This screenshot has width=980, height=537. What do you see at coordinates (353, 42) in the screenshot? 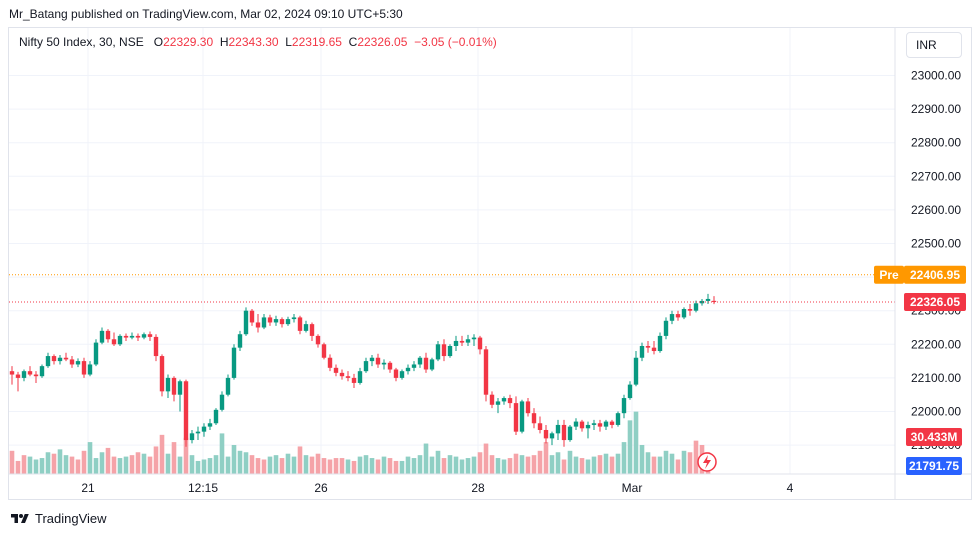
I see `close-label: C` at bounding box center [353, 42].